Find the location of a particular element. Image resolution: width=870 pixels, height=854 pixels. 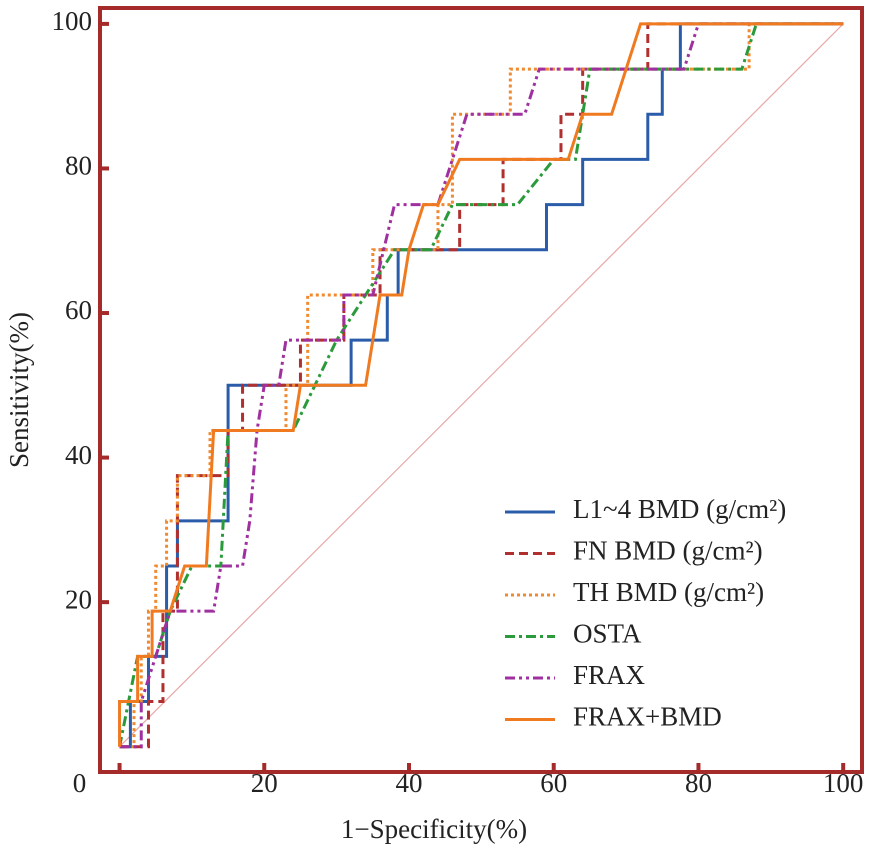

legend-label: FRAX+BMD is located at coordinates (647, 717).